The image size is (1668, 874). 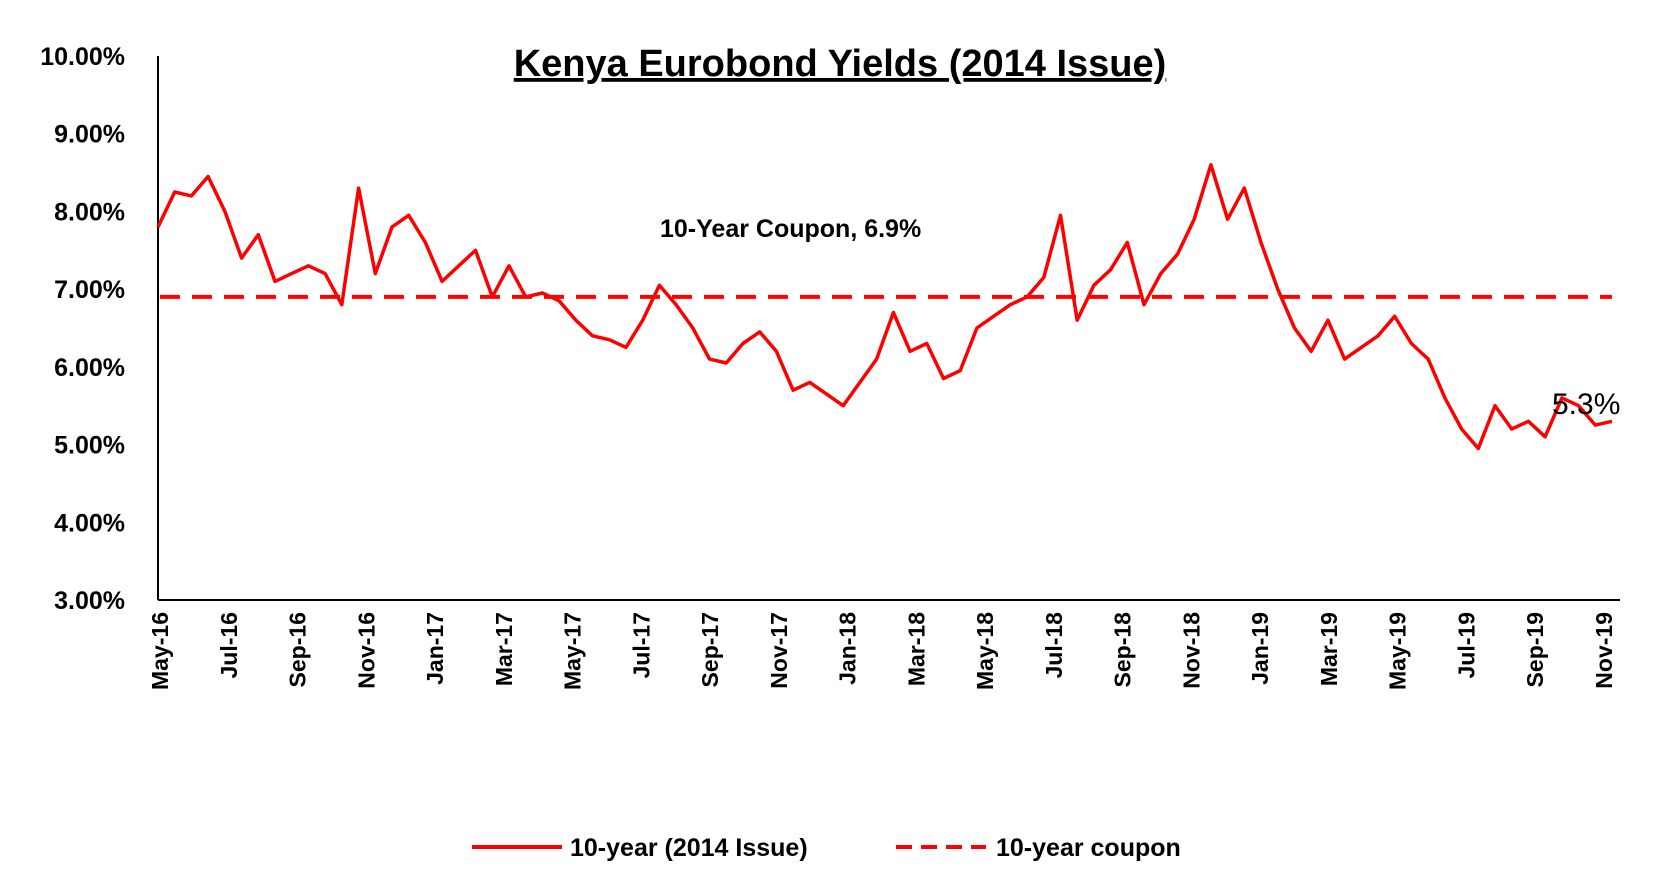 I want to click on x-tick-label: Nov-16, so click(x=366, y=650).